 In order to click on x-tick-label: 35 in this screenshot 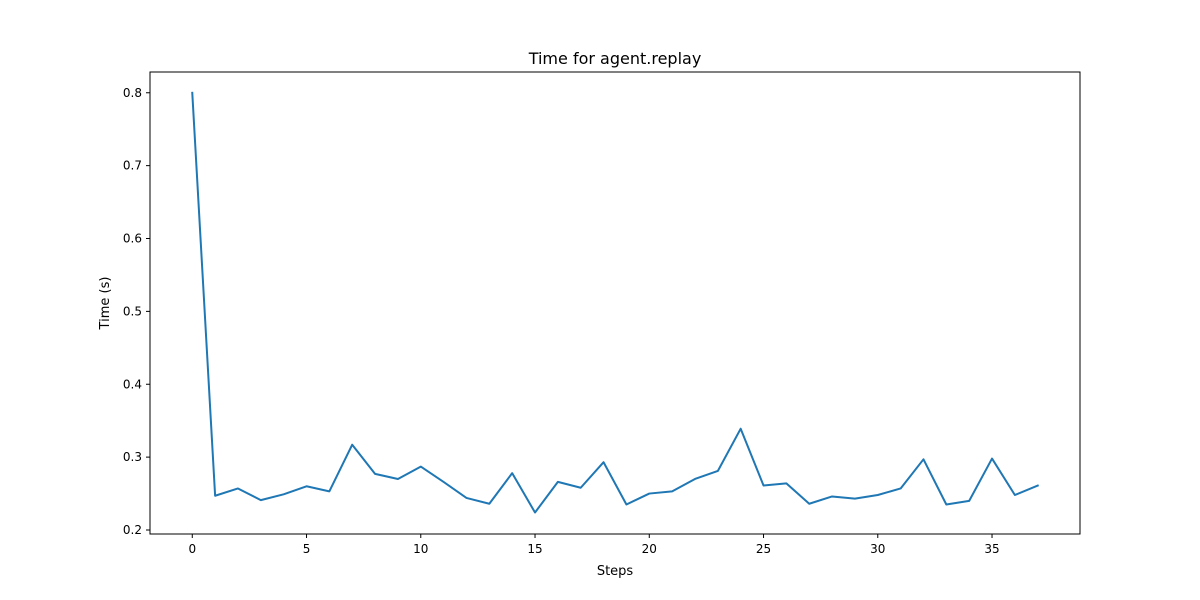, I will do `click(991, 549)`.